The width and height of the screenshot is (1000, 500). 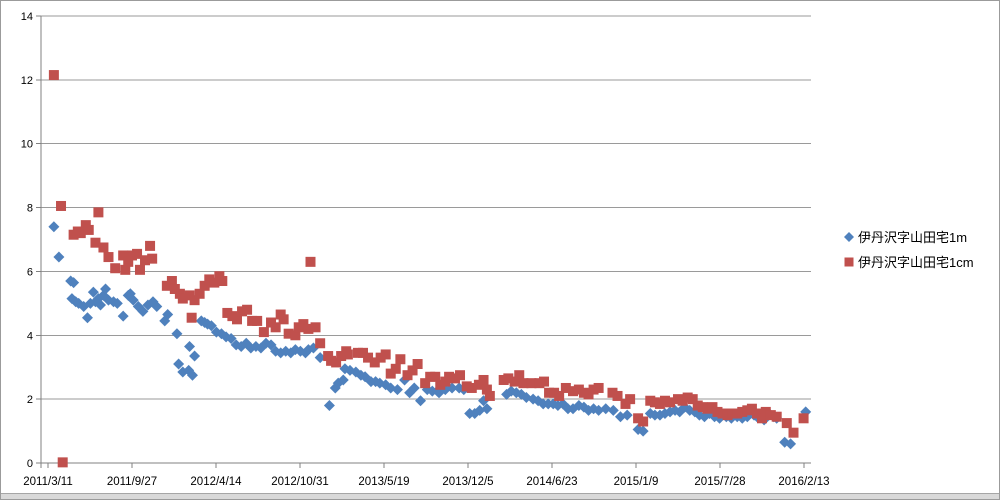 I want to click on y-tick-label: 6, so click(x=30, y=272).